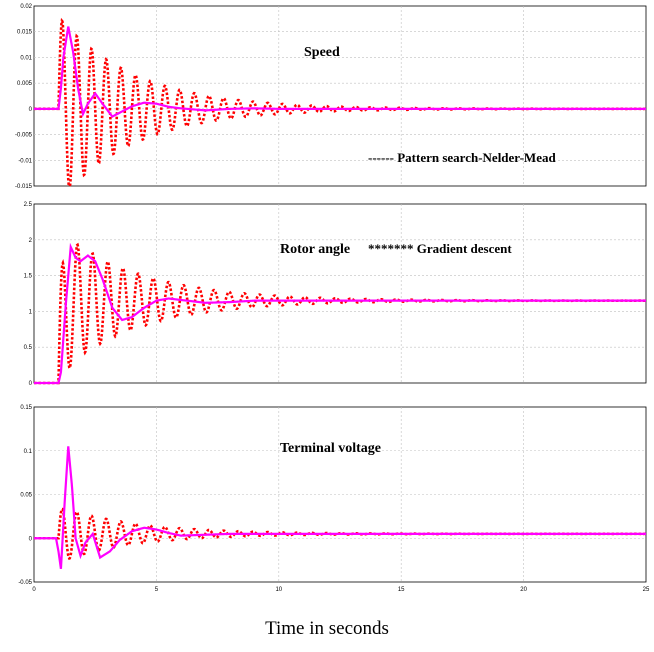  Describe the element at coordinates (24, 136) in the screenshot. I see `speed-ytick-label: -0.005` at that location.